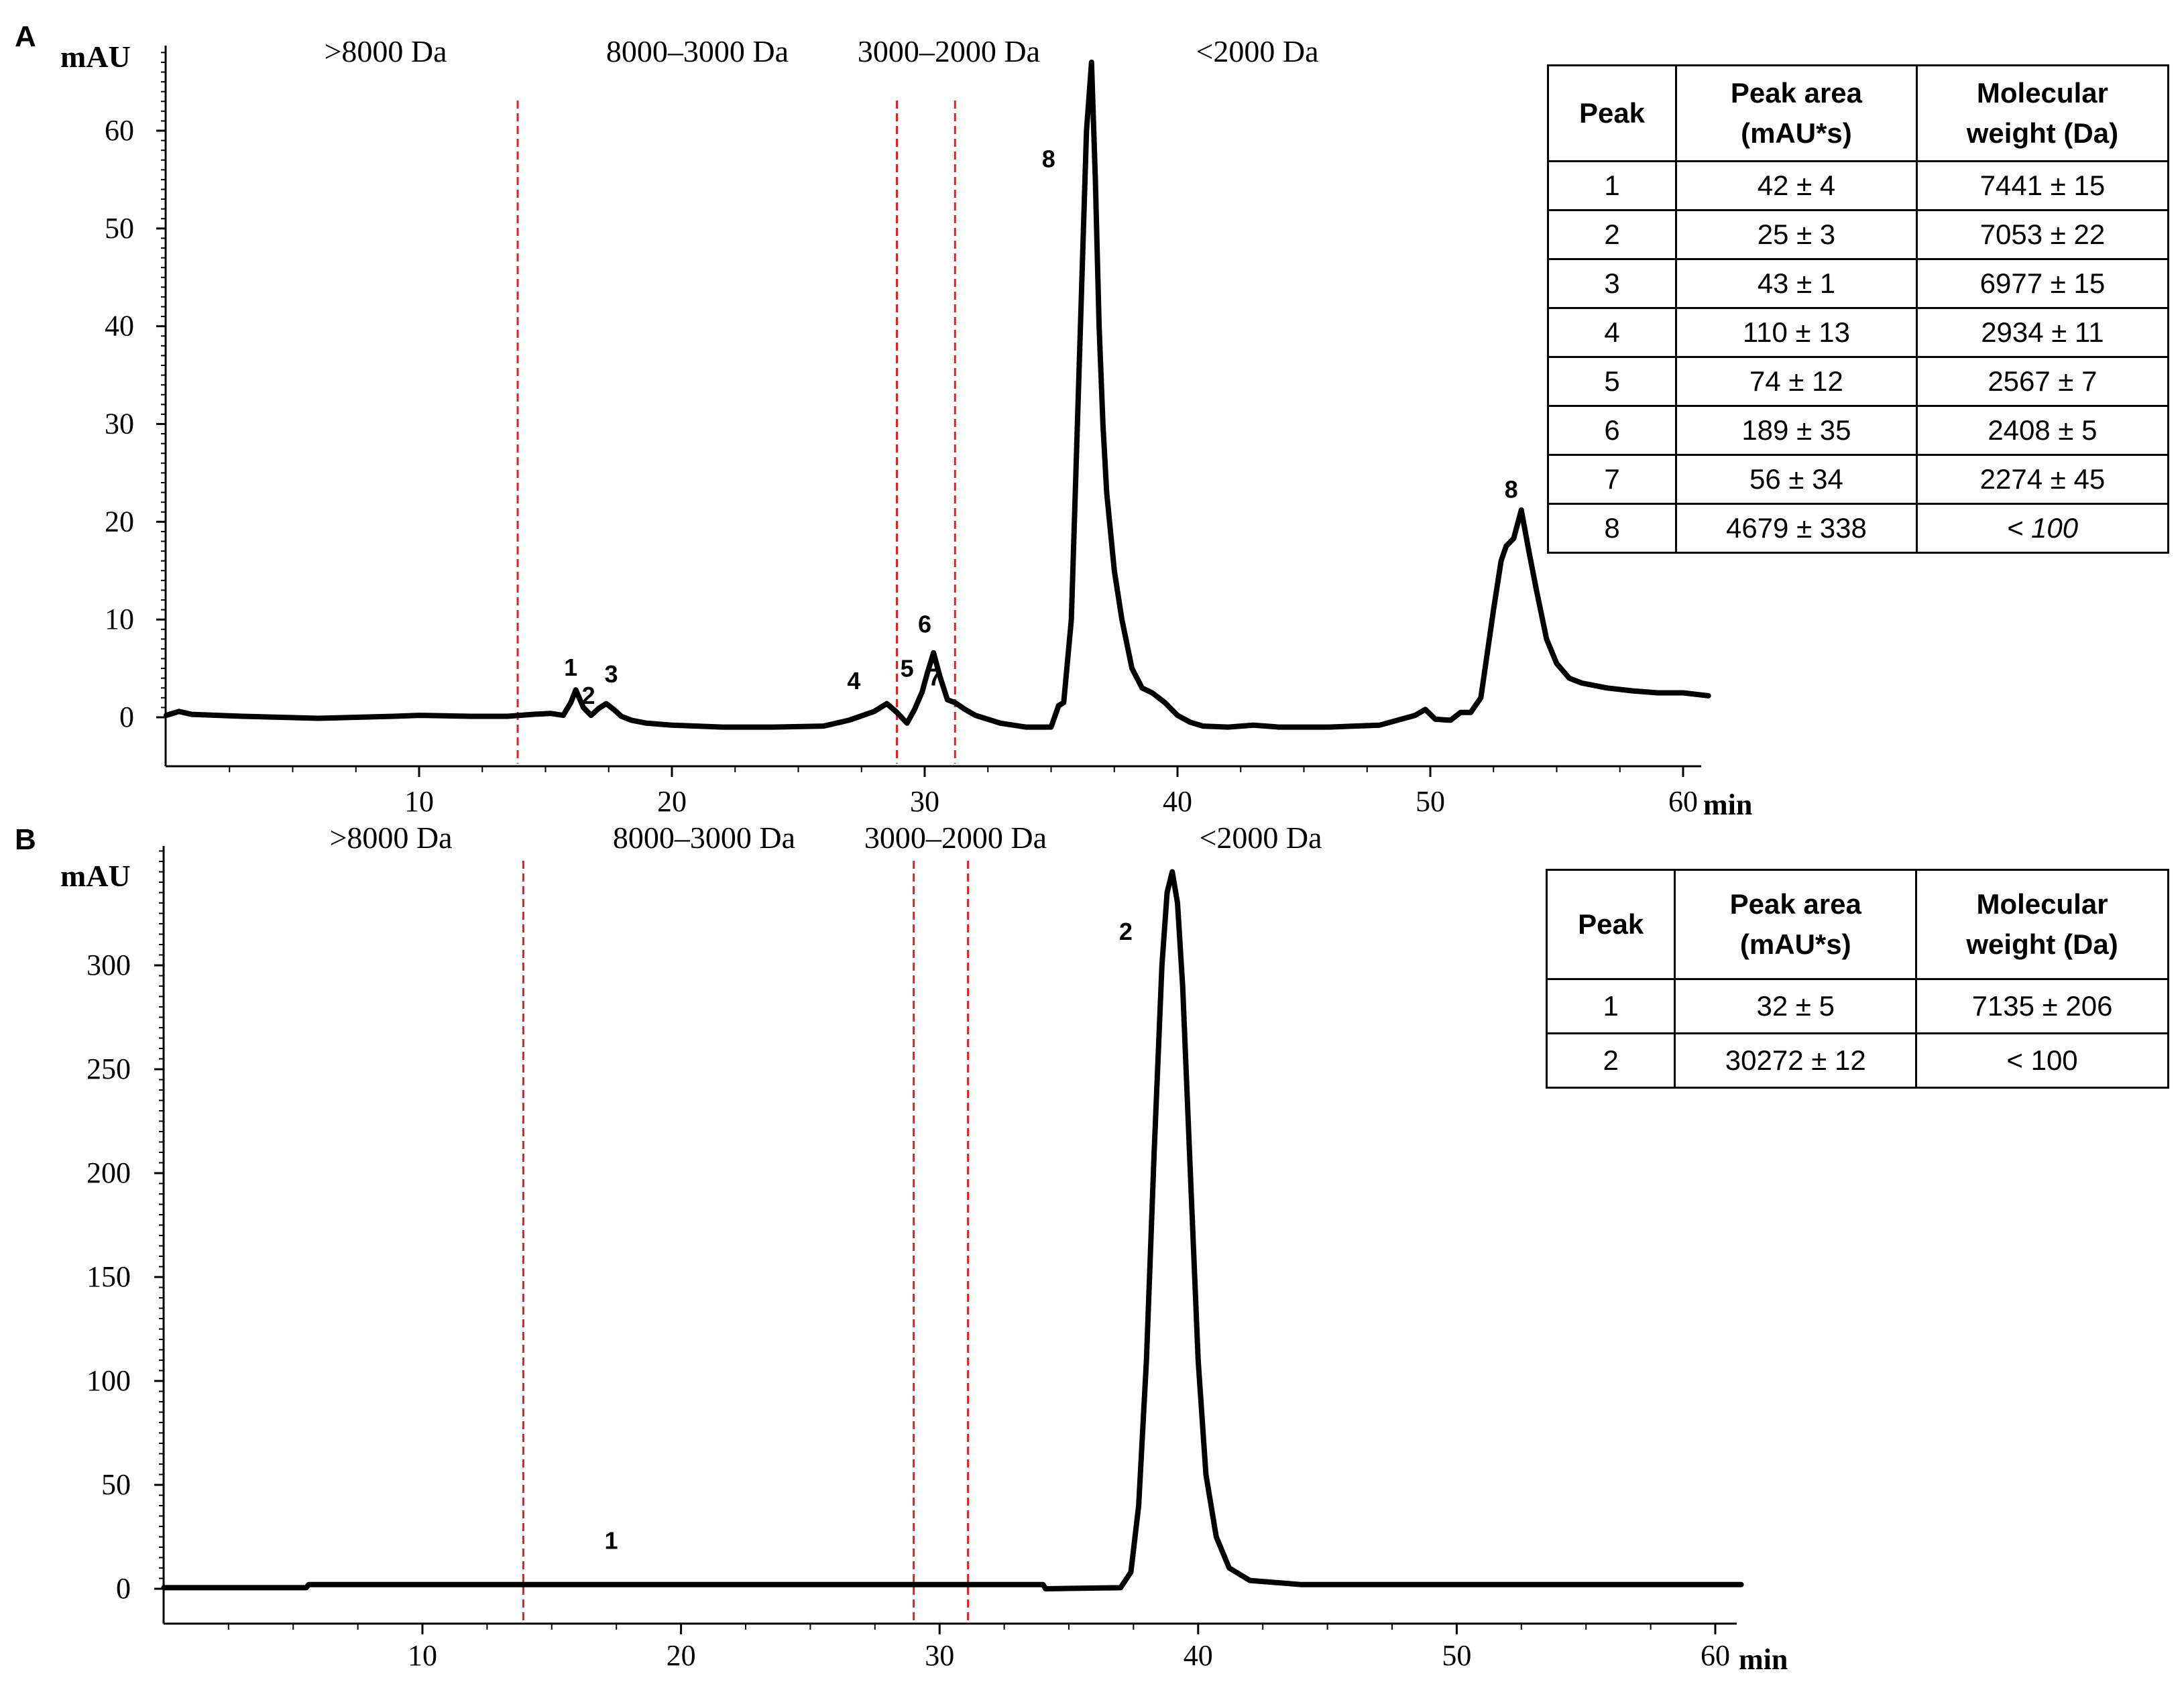 This screenshot has height=1692, width=2184. What do you see at coordinates (119, 327) in the screenshot?
I see `y-tick-label: 40` at bounding box center [119, 327].